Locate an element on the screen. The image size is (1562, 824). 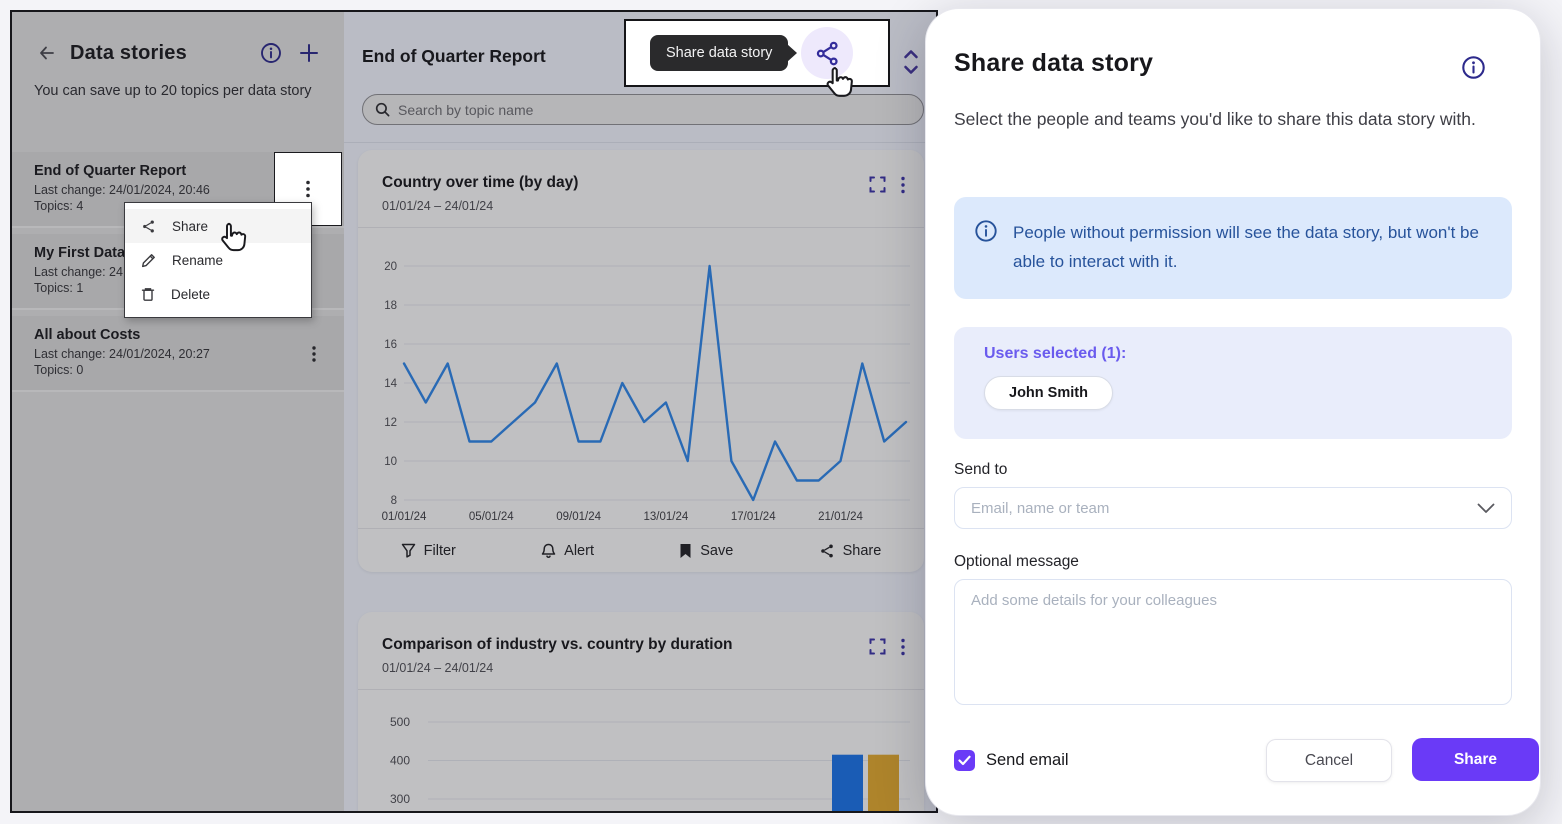
send-to-input is located at coordinates (1224, 508).